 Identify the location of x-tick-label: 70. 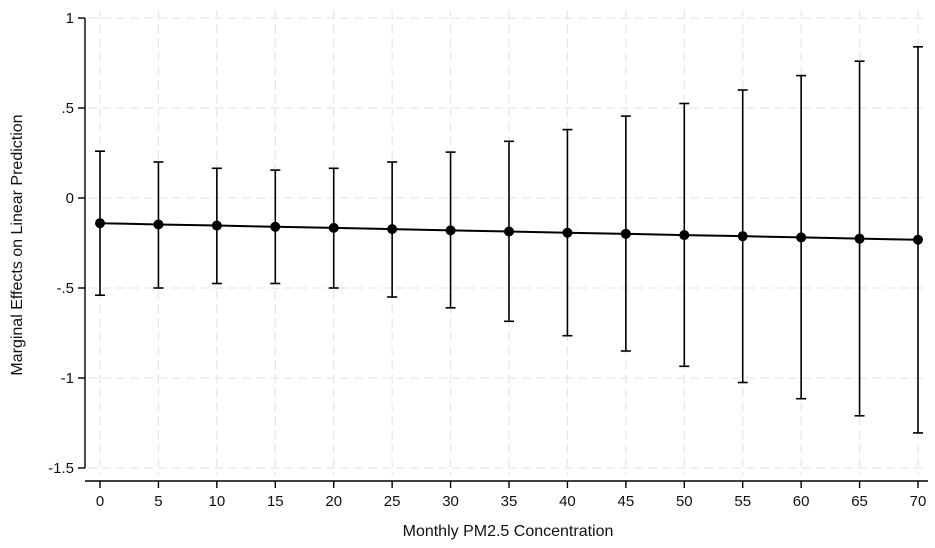
(918, 501).